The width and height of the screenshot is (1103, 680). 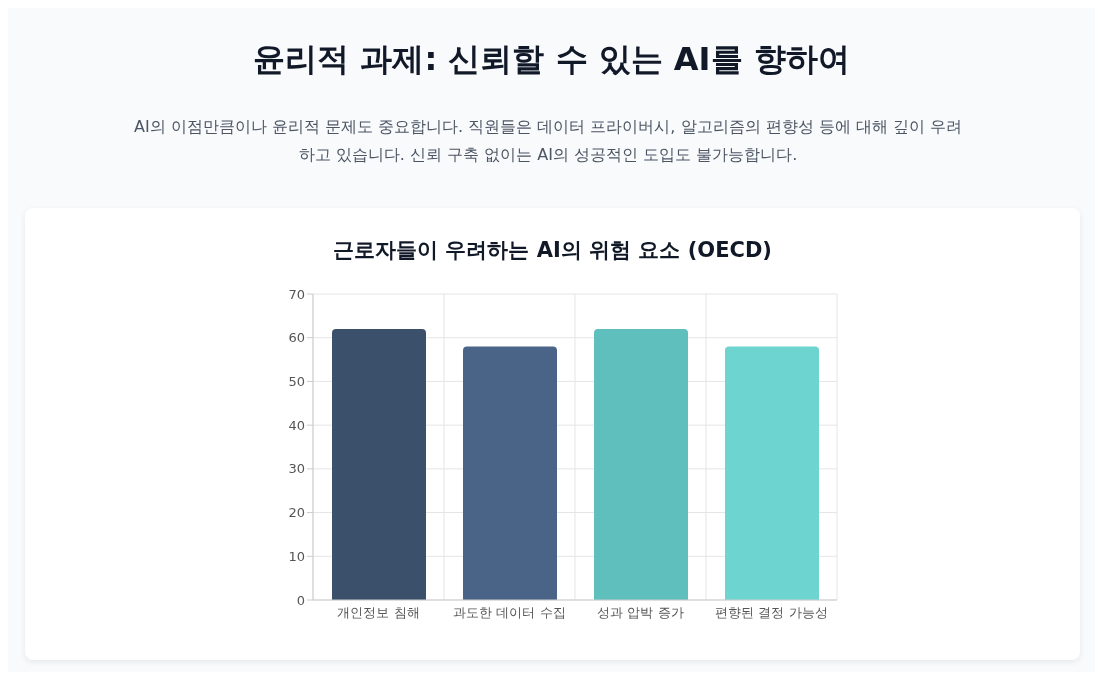 I want to click on text: AI의 이점만큼이나 윤리적 문제도 중요합니다. 직원들은 데이터 프라이버시, 알고리즘의 편향성 등에 대해 깊이 우려하고 있습니다. 신뢰 구축 없이는 AI의 성공적인 도입도 불가능합니다., so click(x=548, y=141).